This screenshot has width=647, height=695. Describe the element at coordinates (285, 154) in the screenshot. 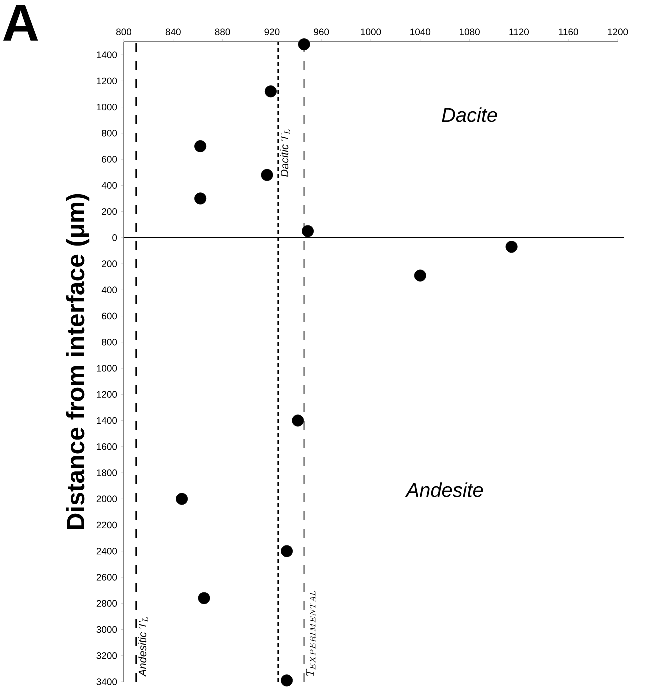

I see `ref-line-label: $\textit{Dacitic}\ T_{L}$` at that location.